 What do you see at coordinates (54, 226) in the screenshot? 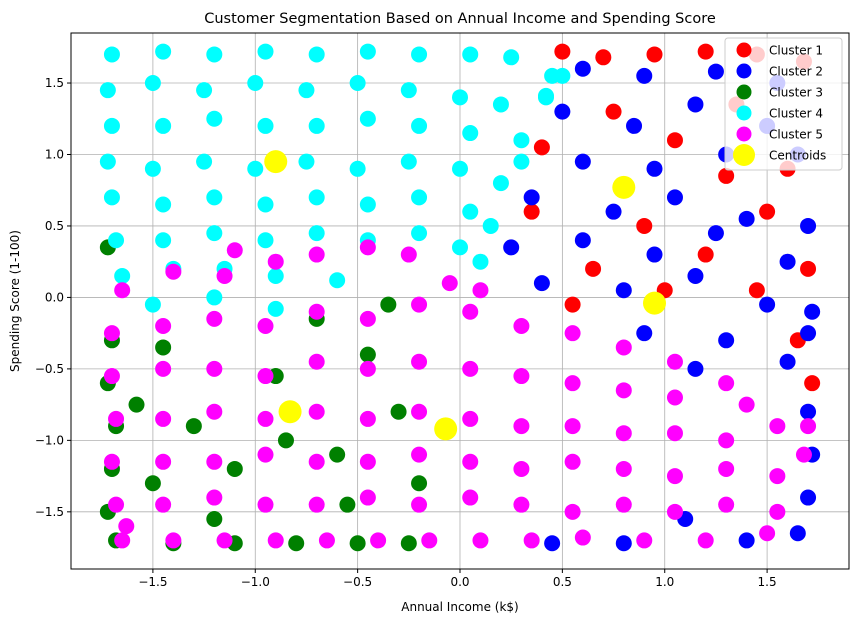
I see `y-tick-label: 0.5` at bounding box center [54, 226].